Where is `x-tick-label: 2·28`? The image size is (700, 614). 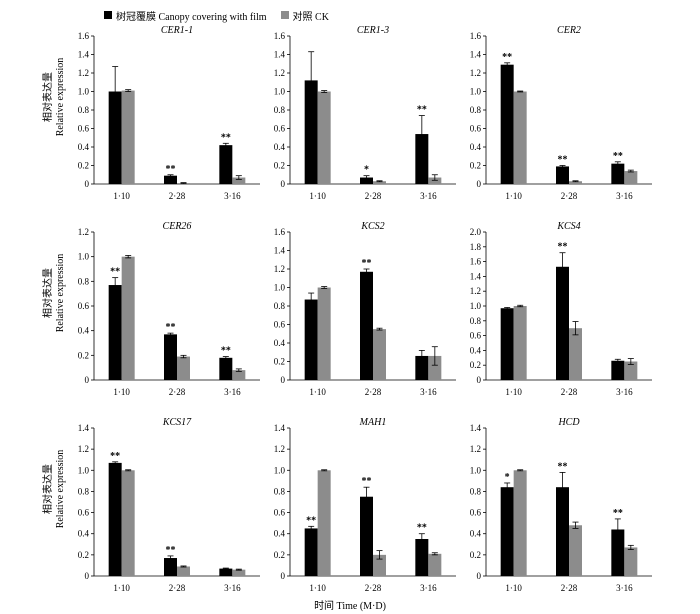
x-tick-label: 2·28 is located at coordinates (373, 196).